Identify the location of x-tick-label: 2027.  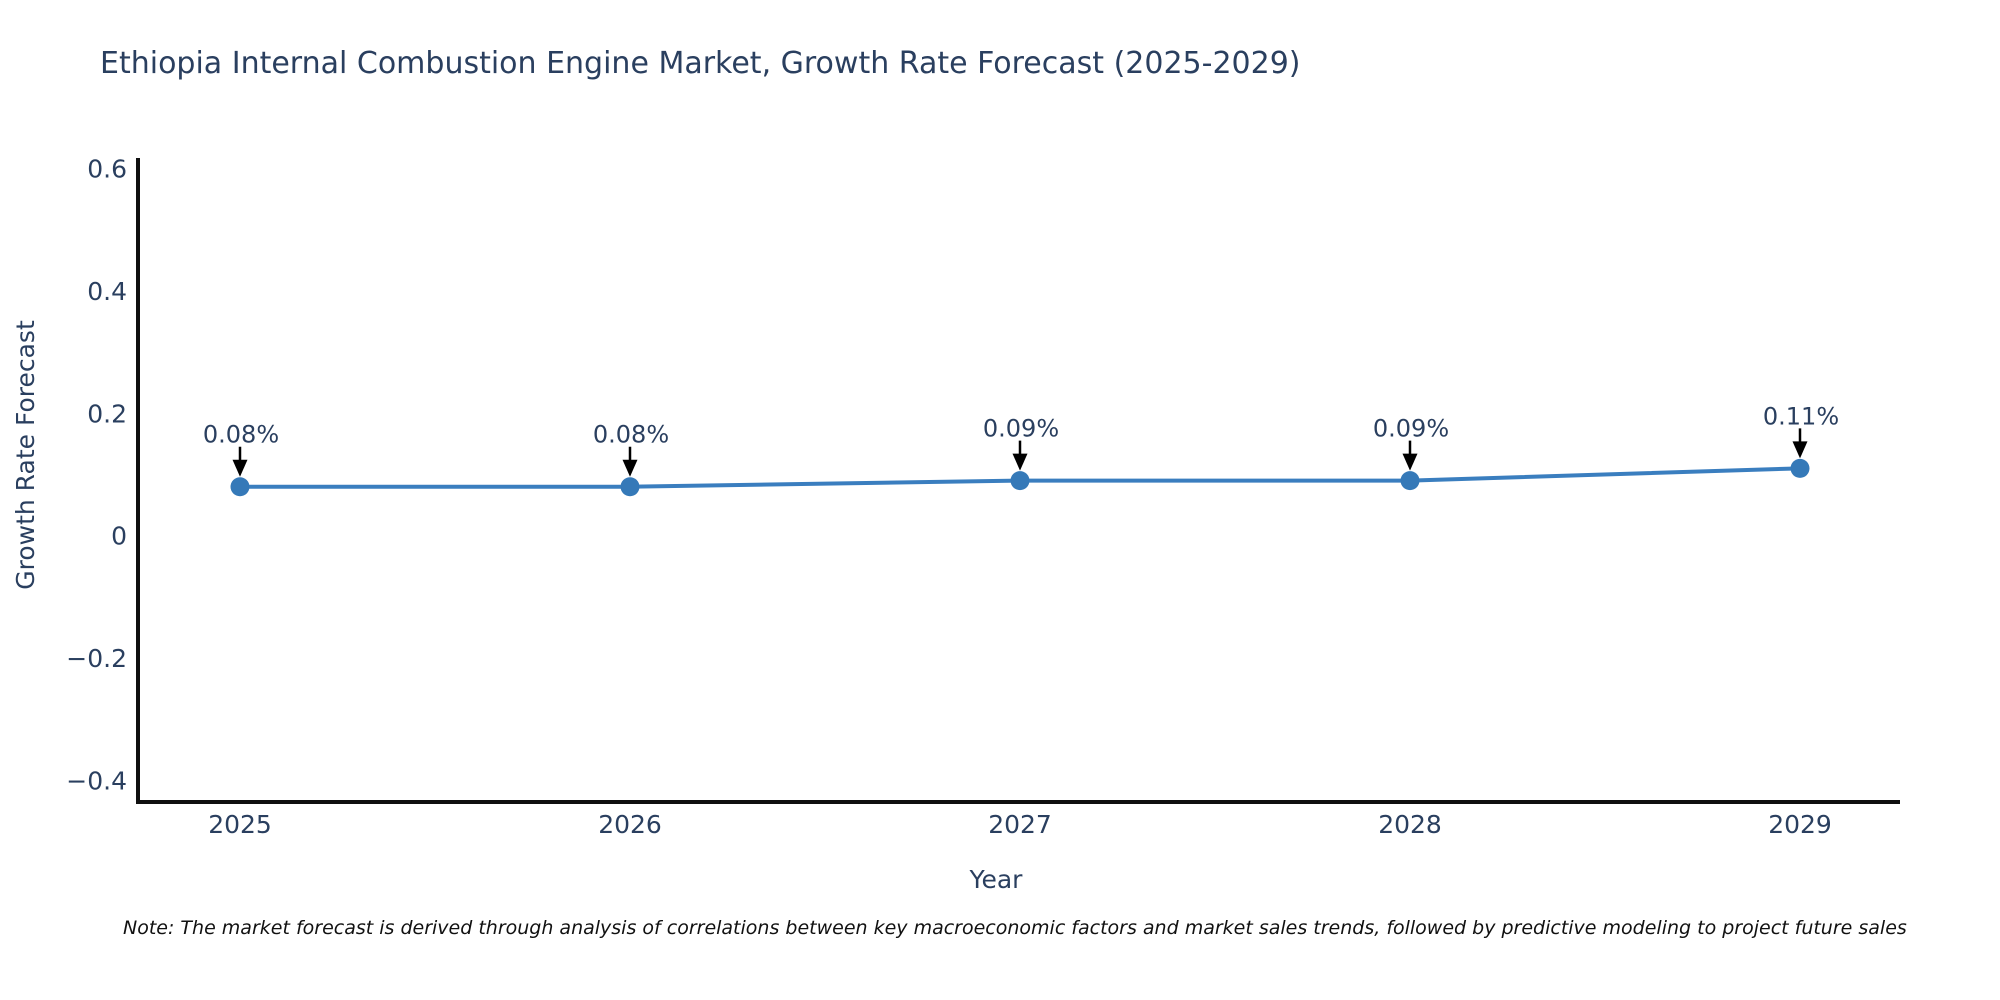
(1020, 824).